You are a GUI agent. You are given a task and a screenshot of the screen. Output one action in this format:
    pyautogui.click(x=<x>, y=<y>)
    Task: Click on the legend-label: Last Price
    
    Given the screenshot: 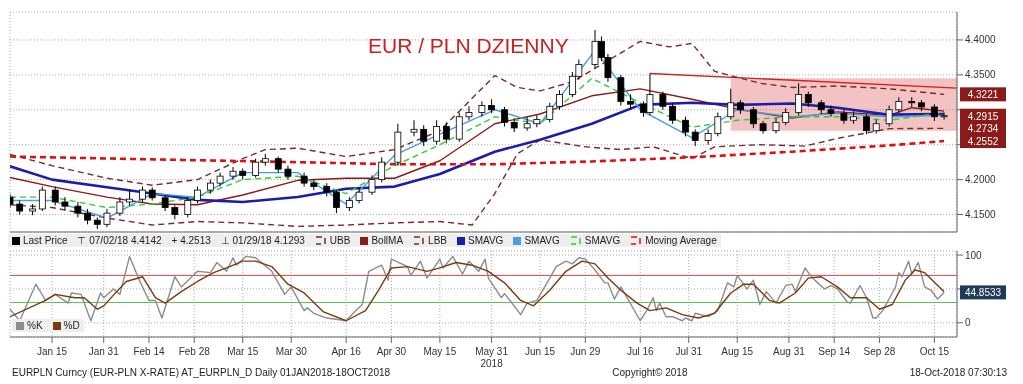 What is the action you would take?
    pyautogui.click(x=45, y=240)
    